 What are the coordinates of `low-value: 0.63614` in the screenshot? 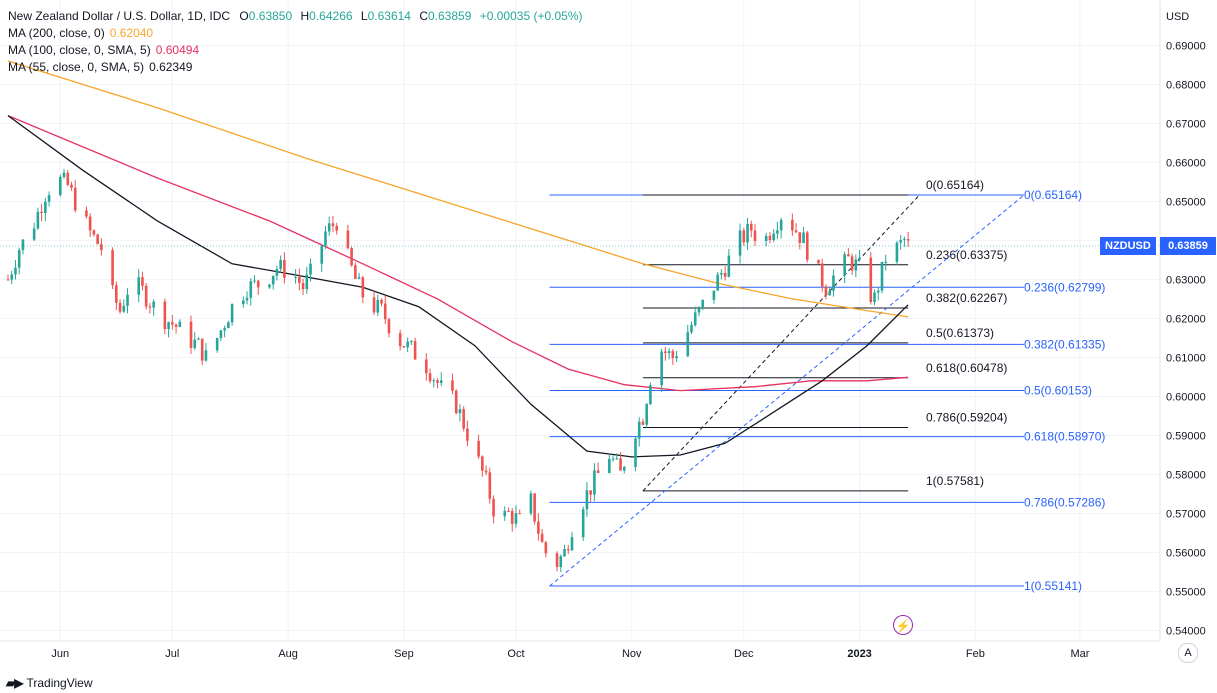 It's located at (389, 16).